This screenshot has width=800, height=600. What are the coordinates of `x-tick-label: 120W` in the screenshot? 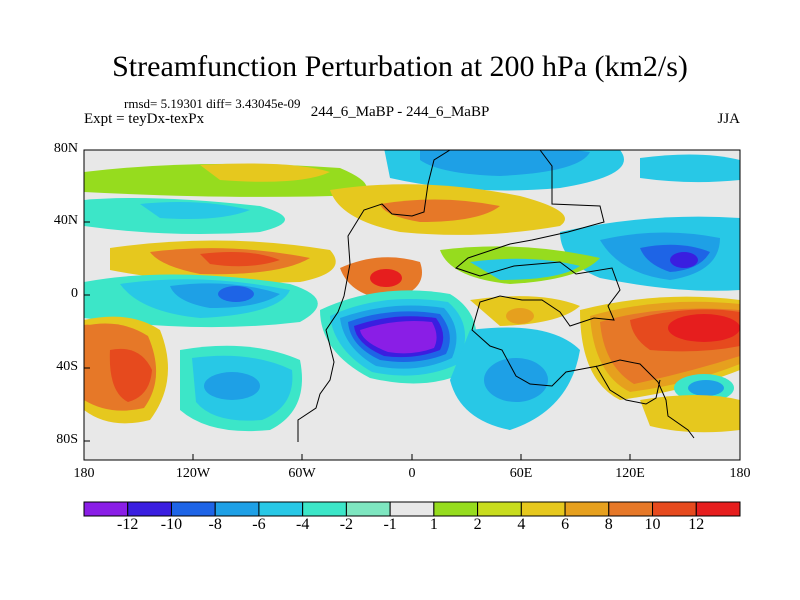 It's located at (193, 473).